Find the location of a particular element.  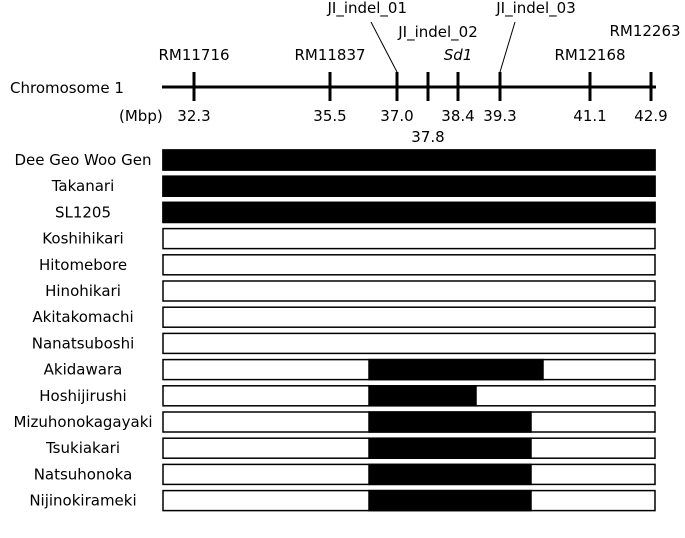

marker-position-label: 42.9 is located at coordinates (650, 116).